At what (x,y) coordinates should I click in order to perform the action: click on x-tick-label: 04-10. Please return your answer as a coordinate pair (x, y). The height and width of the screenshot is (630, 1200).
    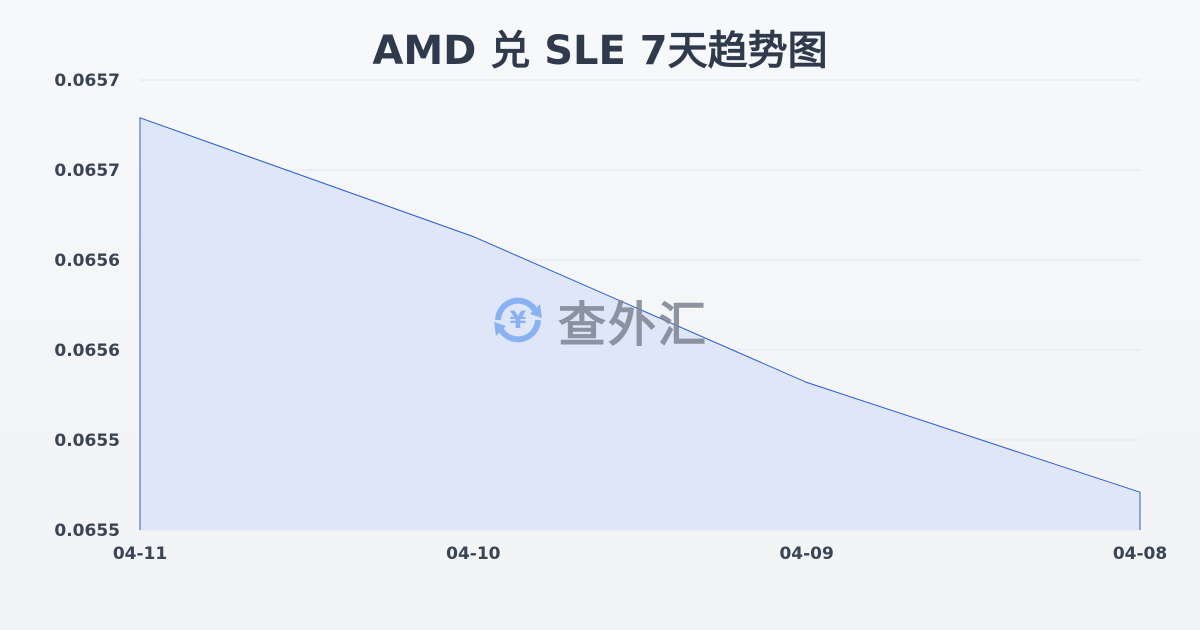
    Looking at the image, I should click on (473, 554).